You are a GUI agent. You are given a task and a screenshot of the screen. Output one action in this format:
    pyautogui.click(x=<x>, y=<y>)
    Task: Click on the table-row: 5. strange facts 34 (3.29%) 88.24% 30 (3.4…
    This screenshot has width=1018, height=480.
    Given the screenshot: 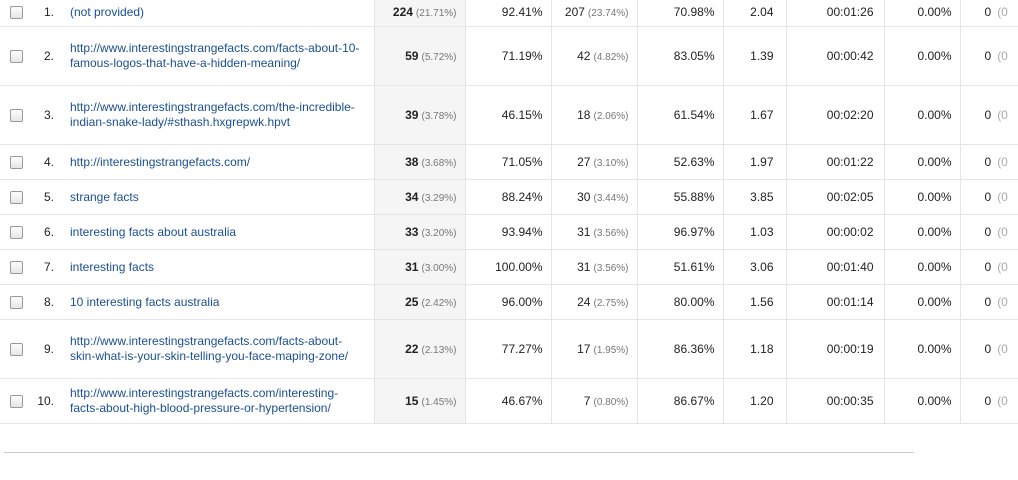 What is the action you would take?
    pyautogui.click(x=509, y=197)
    